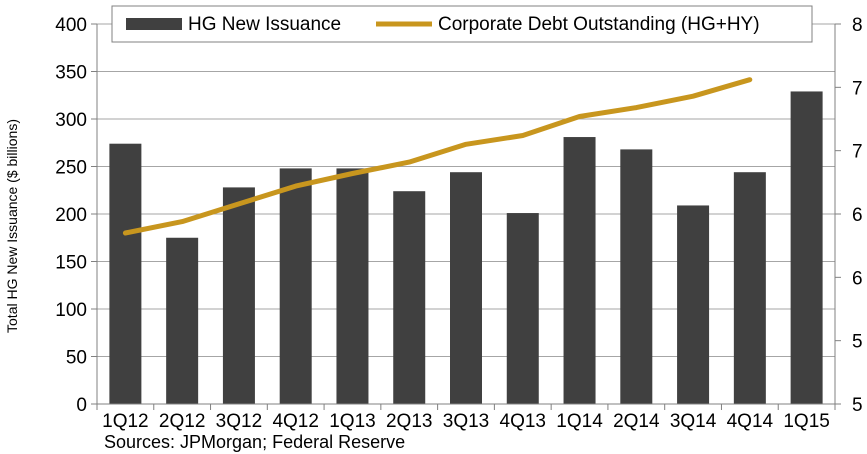 The image size is (867, 454). I want to click on legend-box, so click(462, 24).